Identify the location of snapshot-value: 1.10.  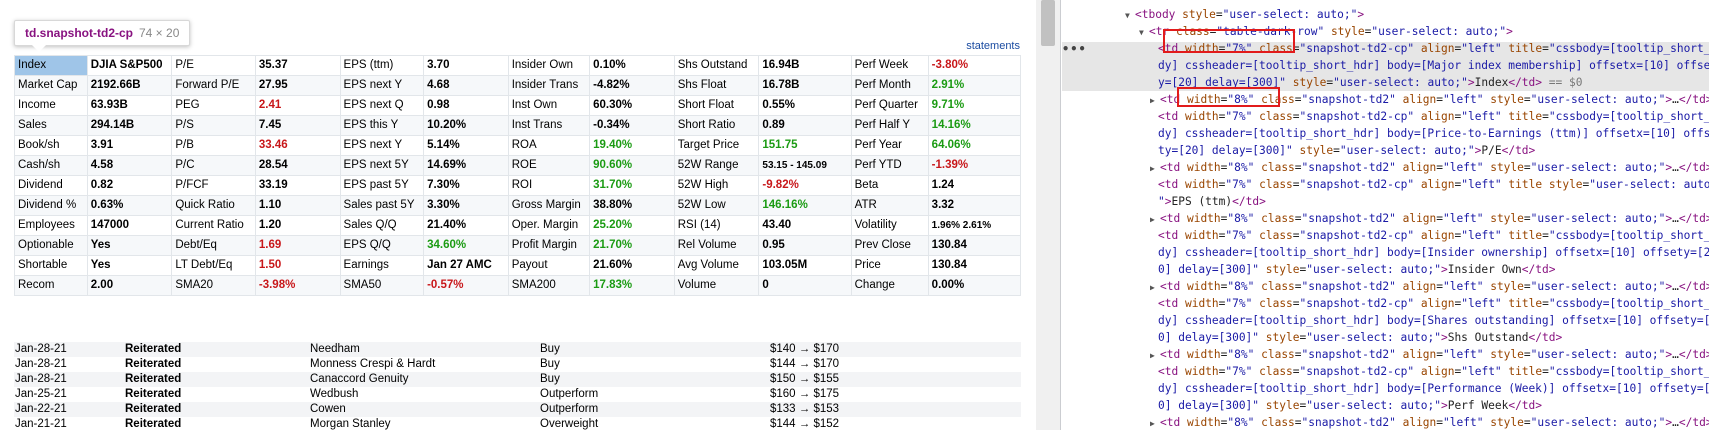
(297, 205).